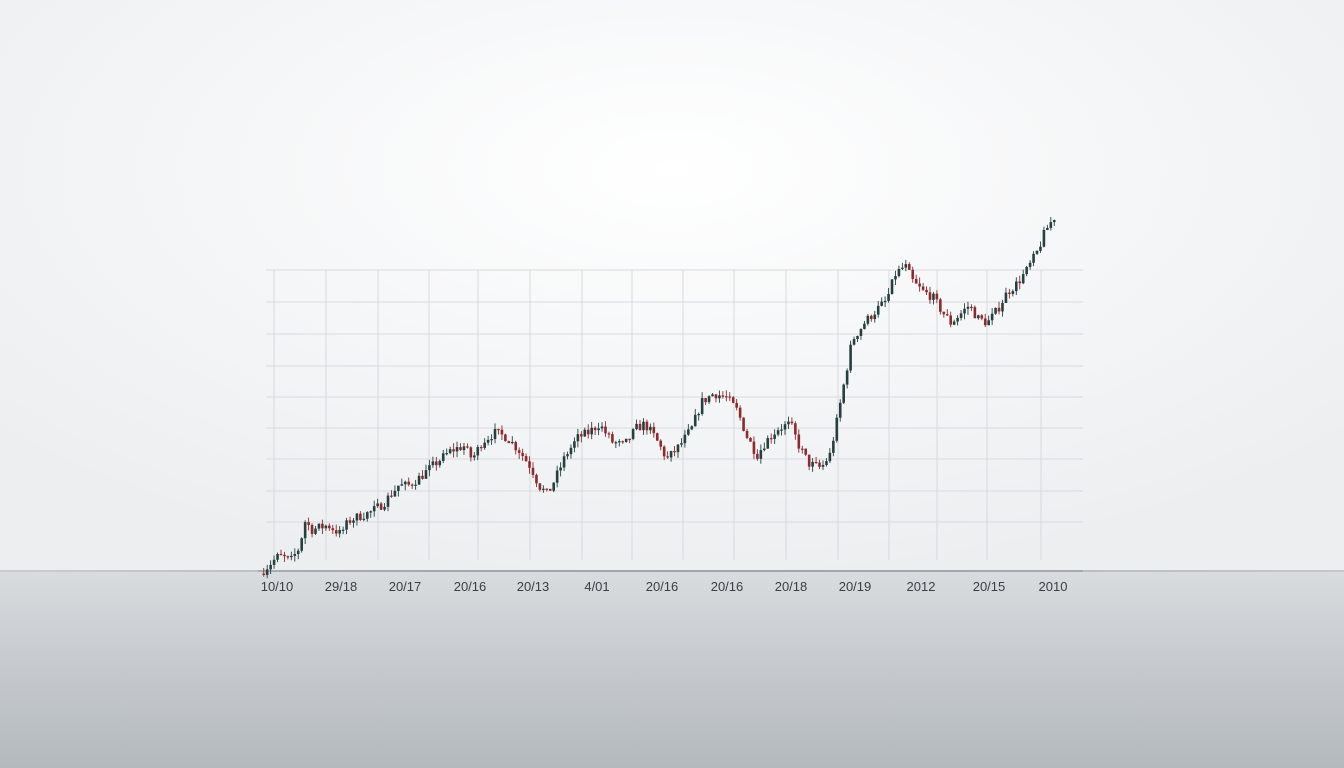 This screenshot has height=768, width=1344. What do you see at coordinates (405, 586) in the screenshot?
I see `x-tick-label: 20/17` at bounding box center [405, 586].